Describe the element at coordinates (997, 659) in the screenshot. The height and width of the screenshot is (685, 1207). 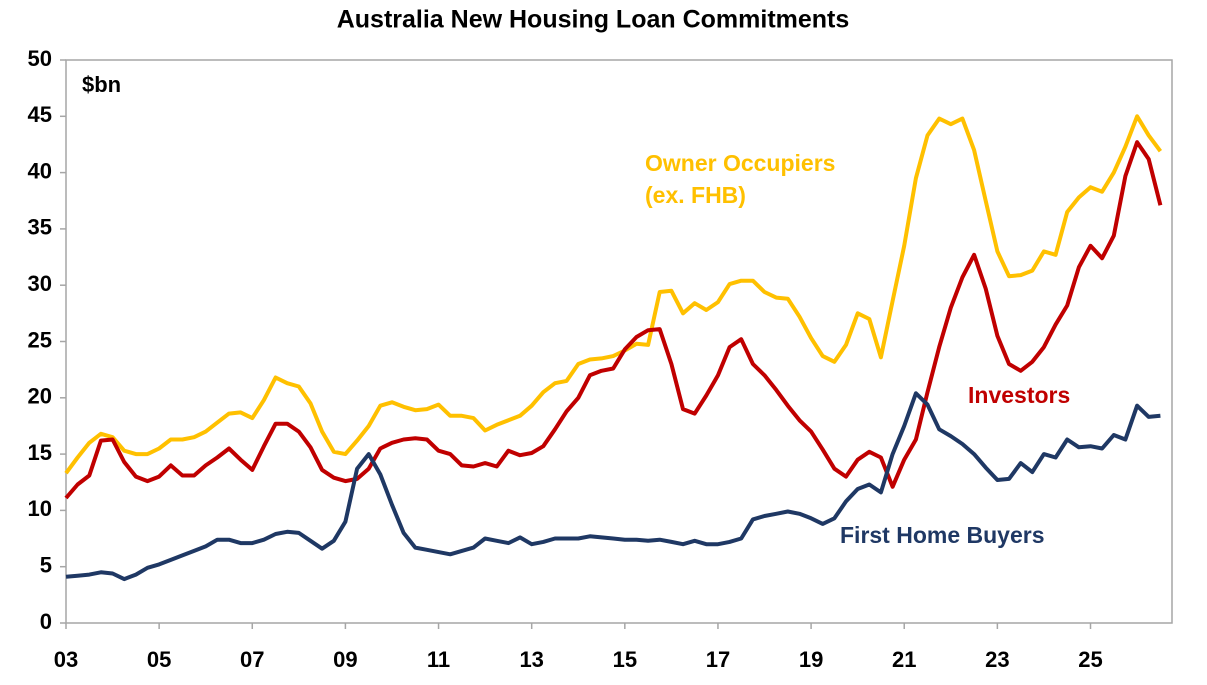
I see `x-tick-label: 23` at that location.